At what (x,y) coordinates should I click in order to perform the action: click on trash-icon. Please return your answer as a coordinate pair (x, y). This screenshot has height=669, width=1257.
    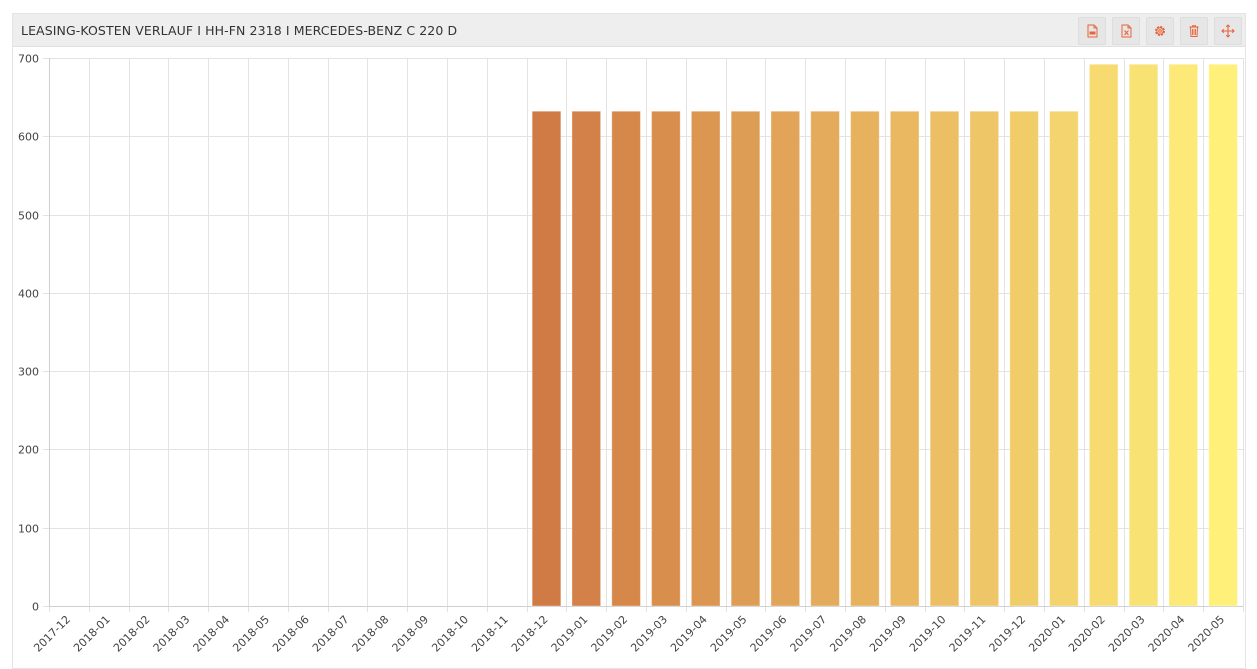
    Looking at the image, I should click on (1194, 31).